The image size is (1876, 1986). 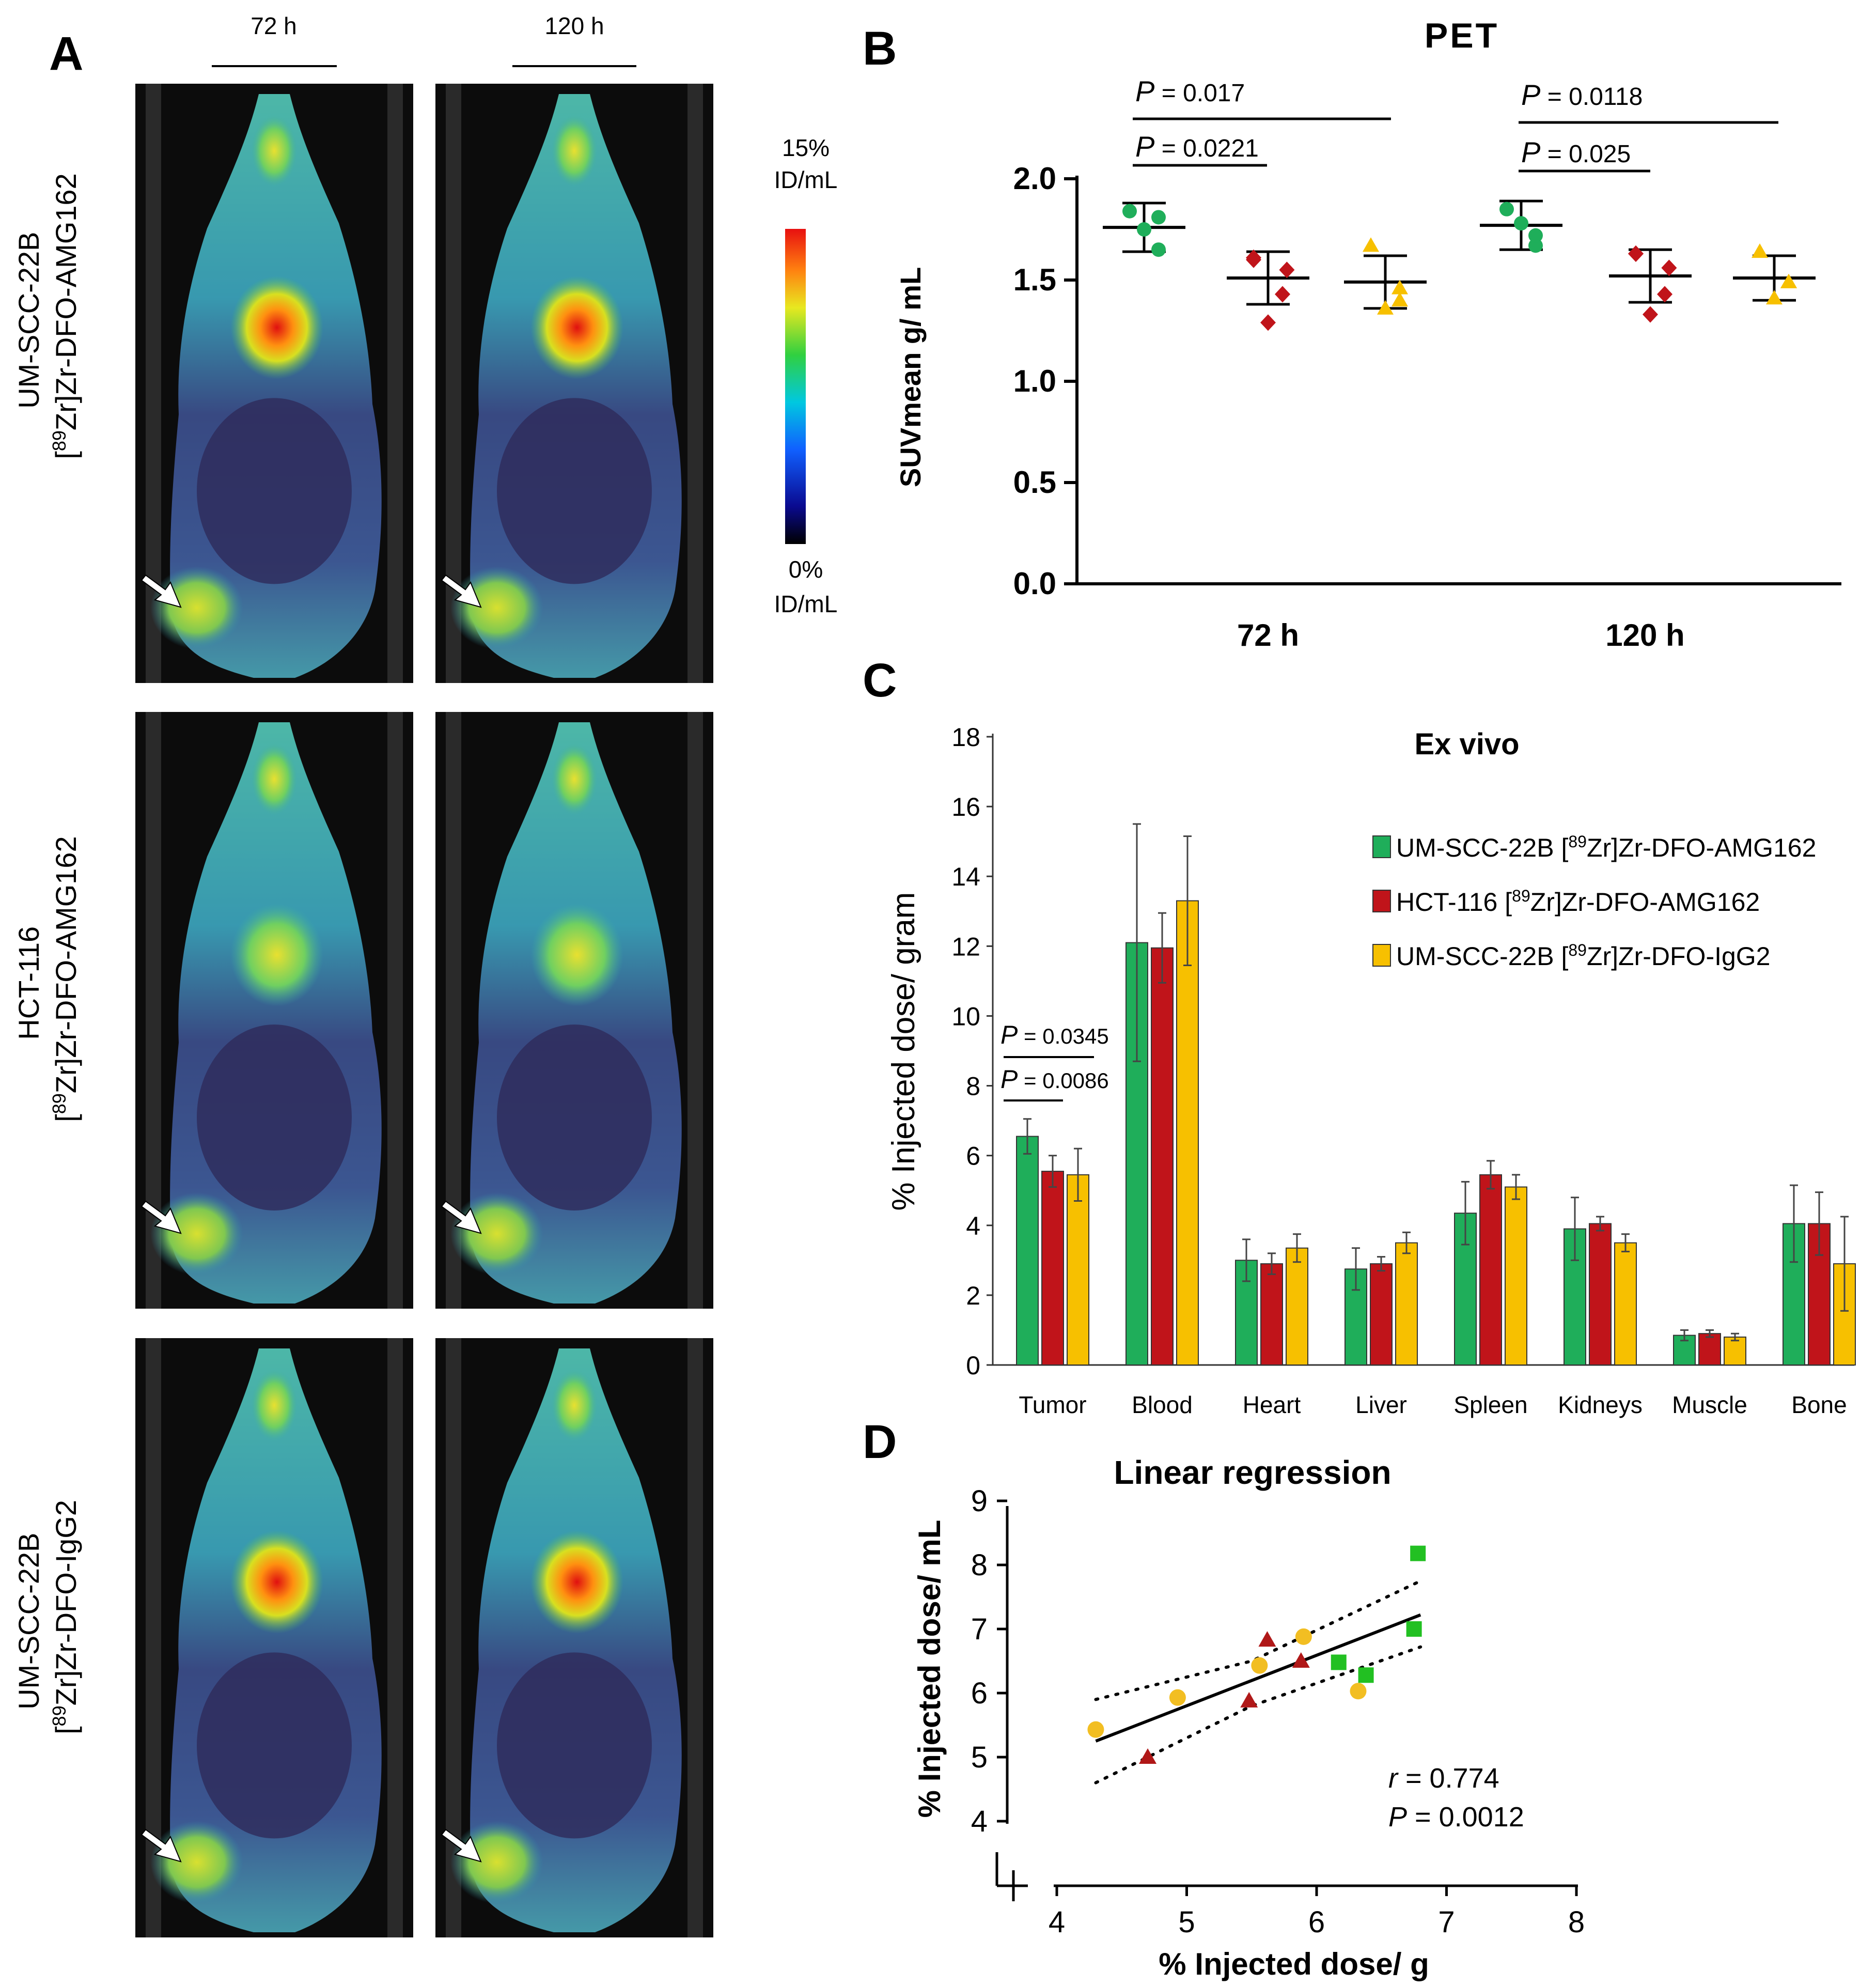 I want to click on exvivo-title: Ex vivo, so click(x=1466, y=744).